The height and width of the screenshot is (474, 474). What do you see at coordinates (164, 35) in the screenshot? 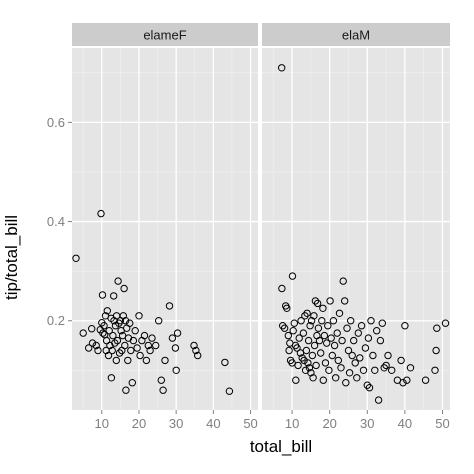
I see `facet-strip-label: elameF` at bounding box center [164, 35].